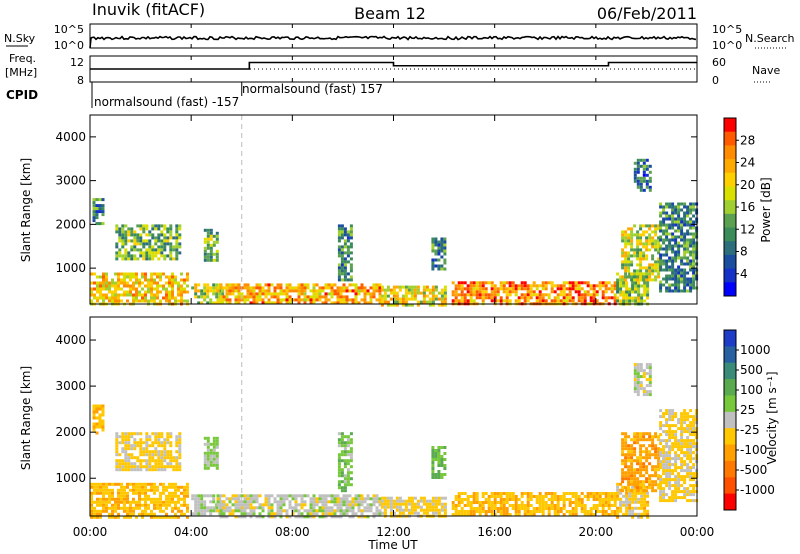 The image size is (800, 554). What do you see at coordinates (390, 13) in the screenshot?
I see `beam-title: Beam 12` at bounding box center [390, 13].